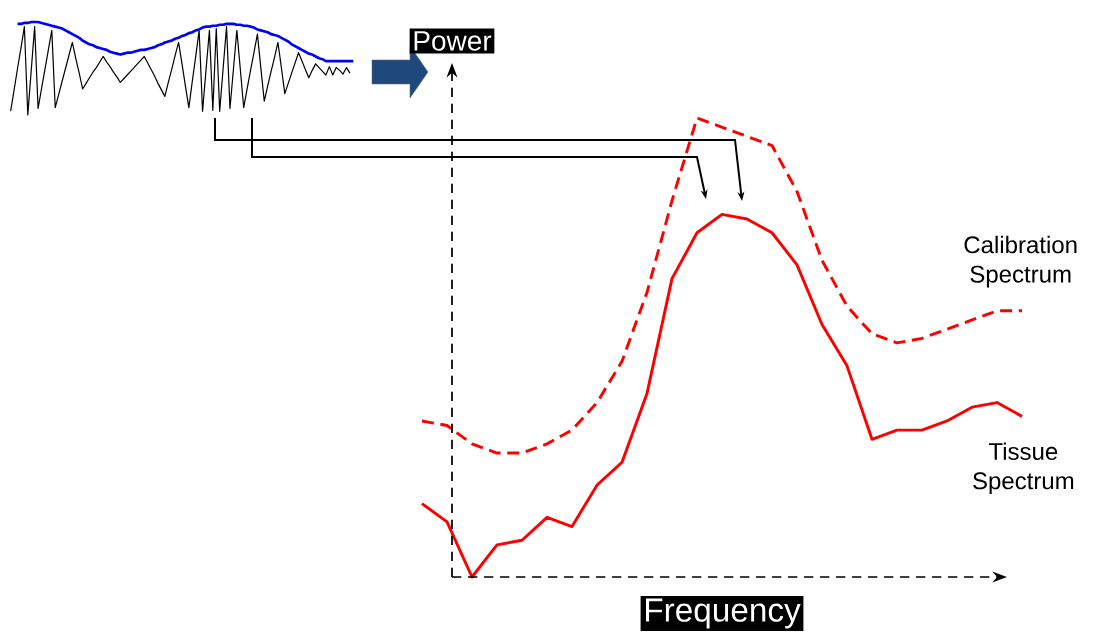 This screenshot has height=637, width=1101. I want to click on series-label: Tissue Spectrum, so click(1023, 468).